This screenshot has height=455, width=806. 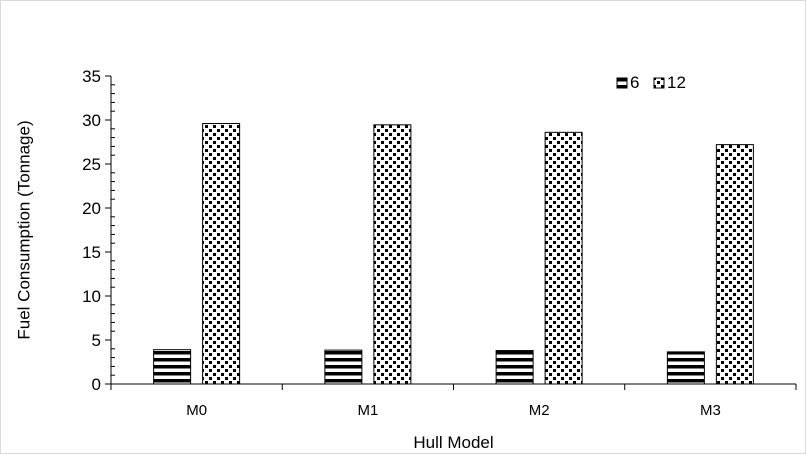 I want to click on x-tick-label: M2, so click(x=539, y=410).